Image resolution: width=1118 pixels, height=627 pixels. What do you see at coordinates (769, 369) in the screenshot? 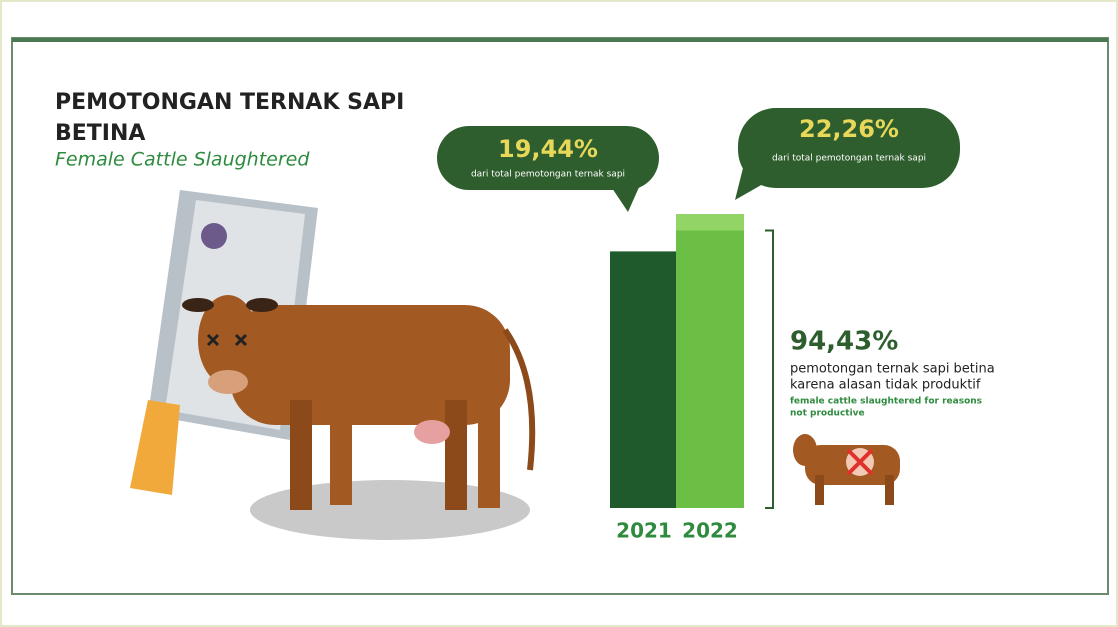
I see `bracket` at bounding box center [769, 369].